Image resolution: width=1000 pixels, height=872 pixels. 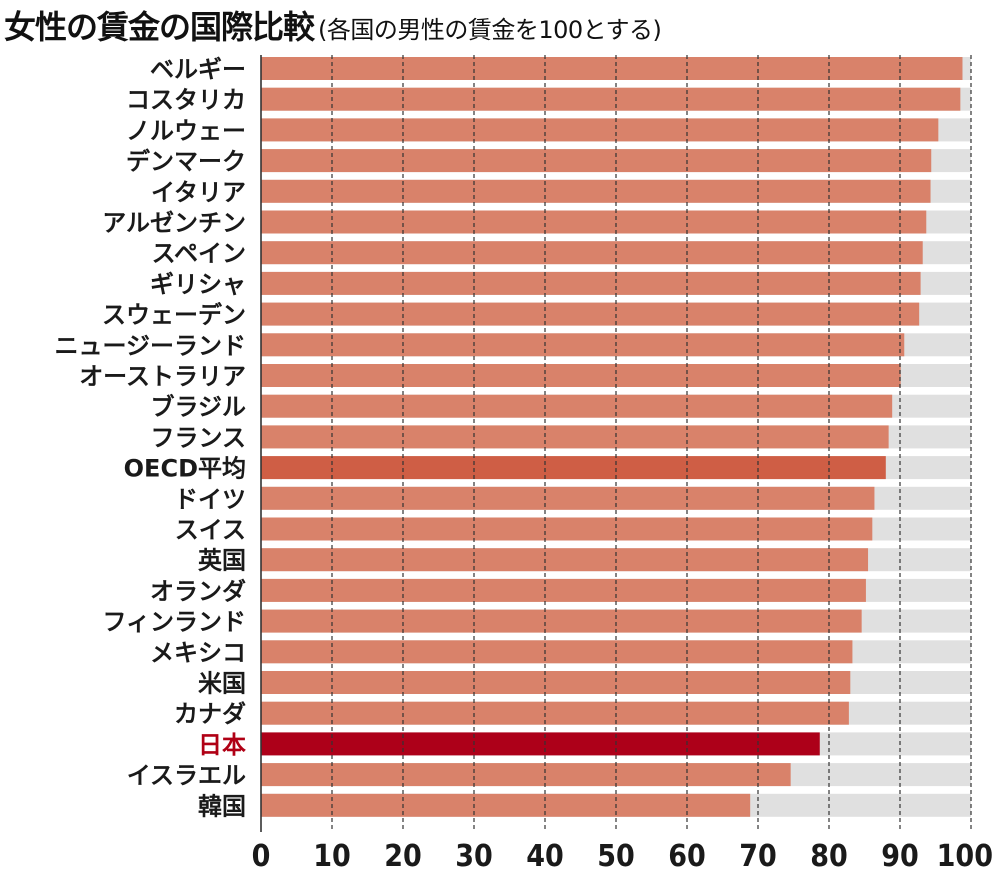 I want to click on x-tick-label: 30, so click(x=474, y=855).